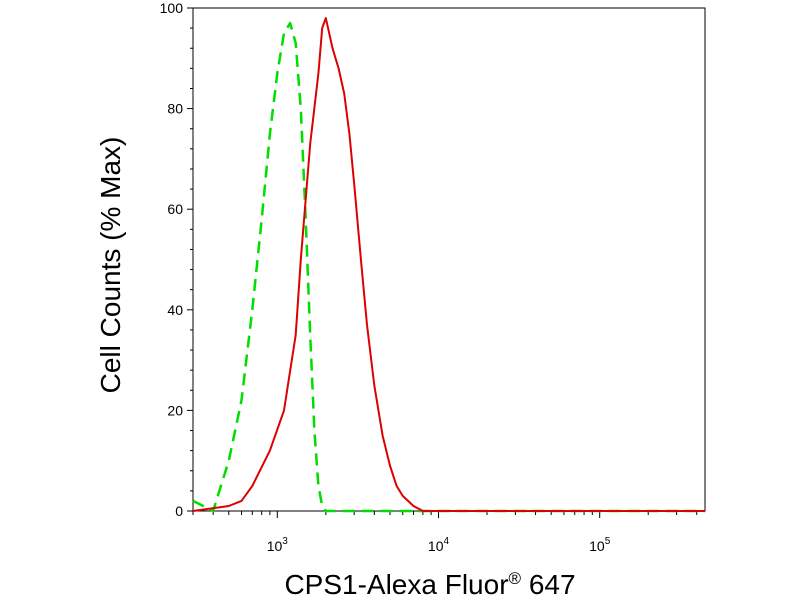  What do you see at coordinates (172, 8) in the screenshot?
I see `y-tick-label: 100` at bounding box center [172, 8].